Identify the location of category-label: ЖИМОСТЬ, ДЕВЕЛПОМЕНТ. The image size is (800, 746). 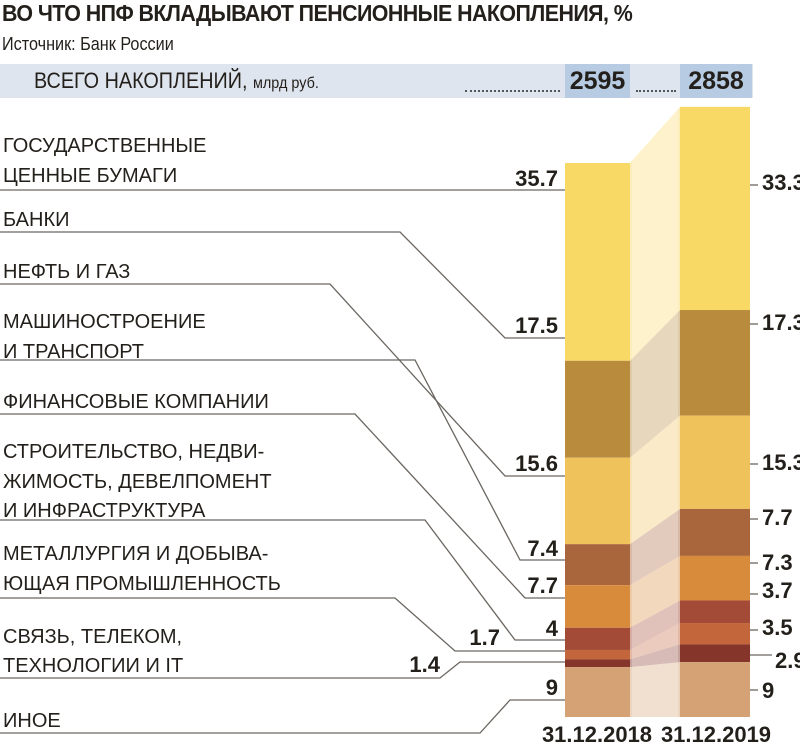
(137, 482).